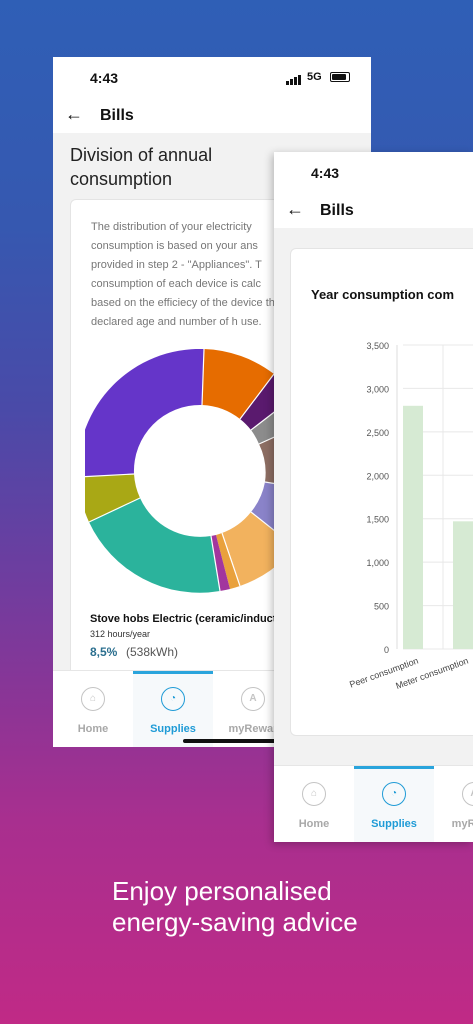 The image size is (473, 1024). Describe the element at coordinates (144, 413) in the screenshot. I see `donut-segment-purple` at that location.